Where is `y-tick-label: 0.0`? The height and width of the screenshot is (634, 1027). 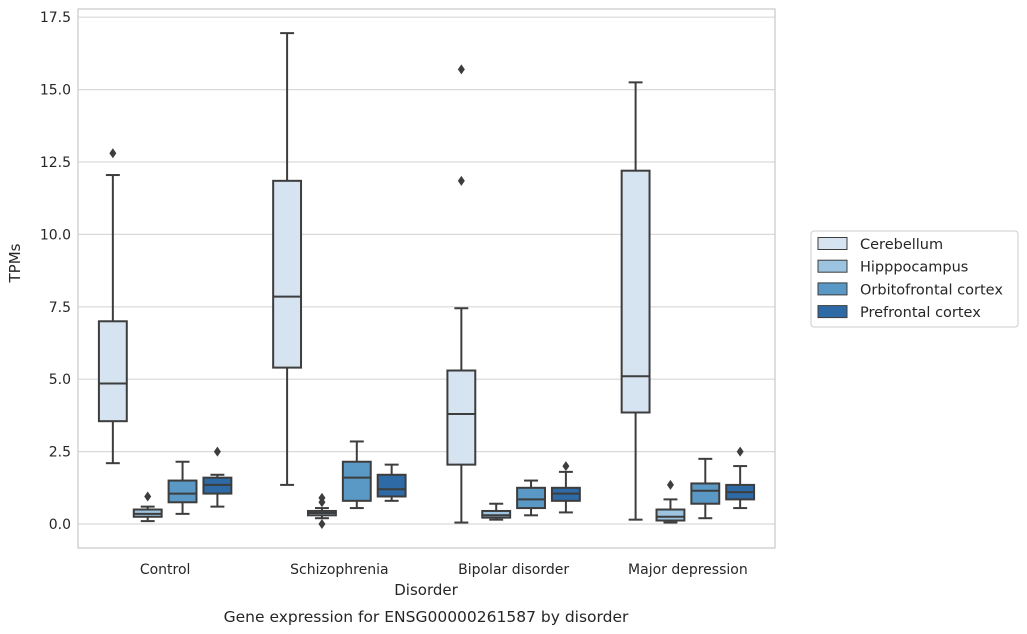
y-tick-label: 0.0 is located at coordinates (60, 525).